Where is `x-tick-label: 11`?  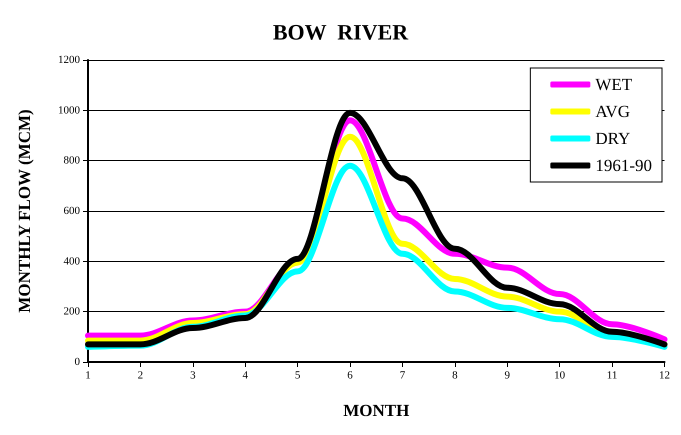 x-tick-label: 11 is located at coordinates (612, 376).